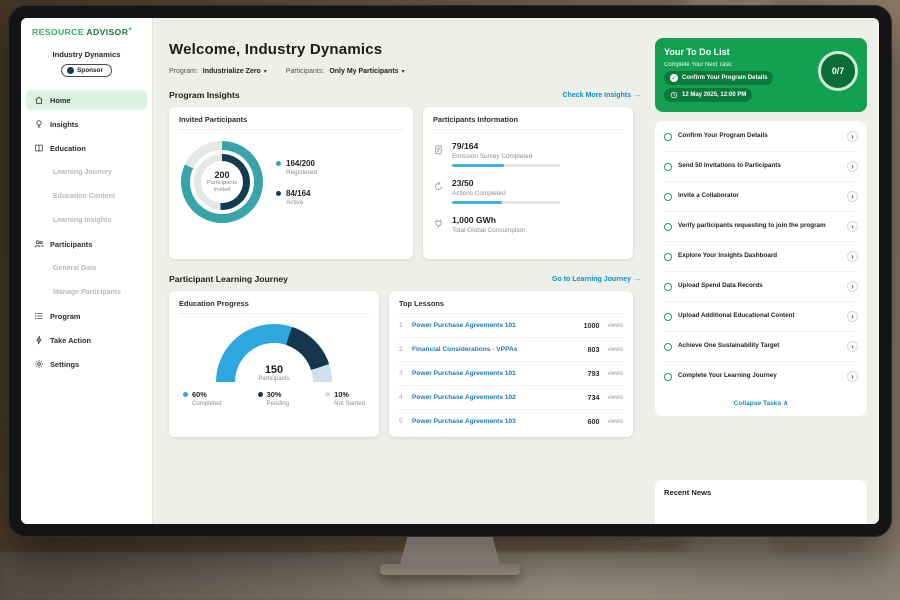  Describe the element at coordinates (86, 268) in the screenshot. I see `sidebar-item-general-data: General Data` at that location.